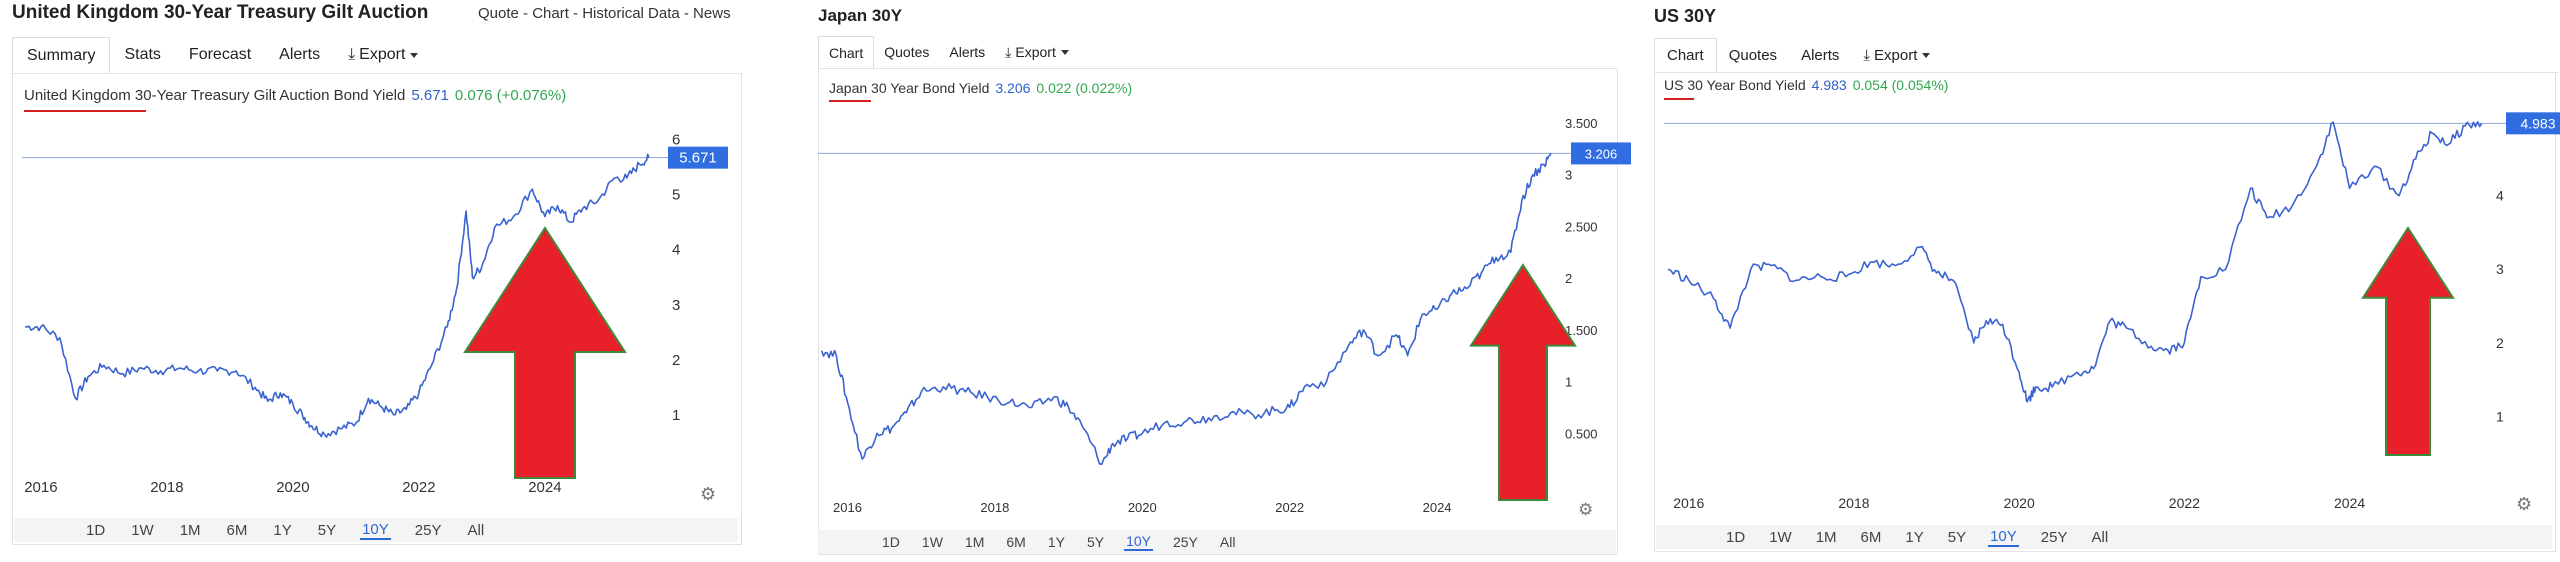 This screenshot has width=2560, height=562. I want to click on legend-name: US 30 Year Bond Yield, so click(1735, 85).